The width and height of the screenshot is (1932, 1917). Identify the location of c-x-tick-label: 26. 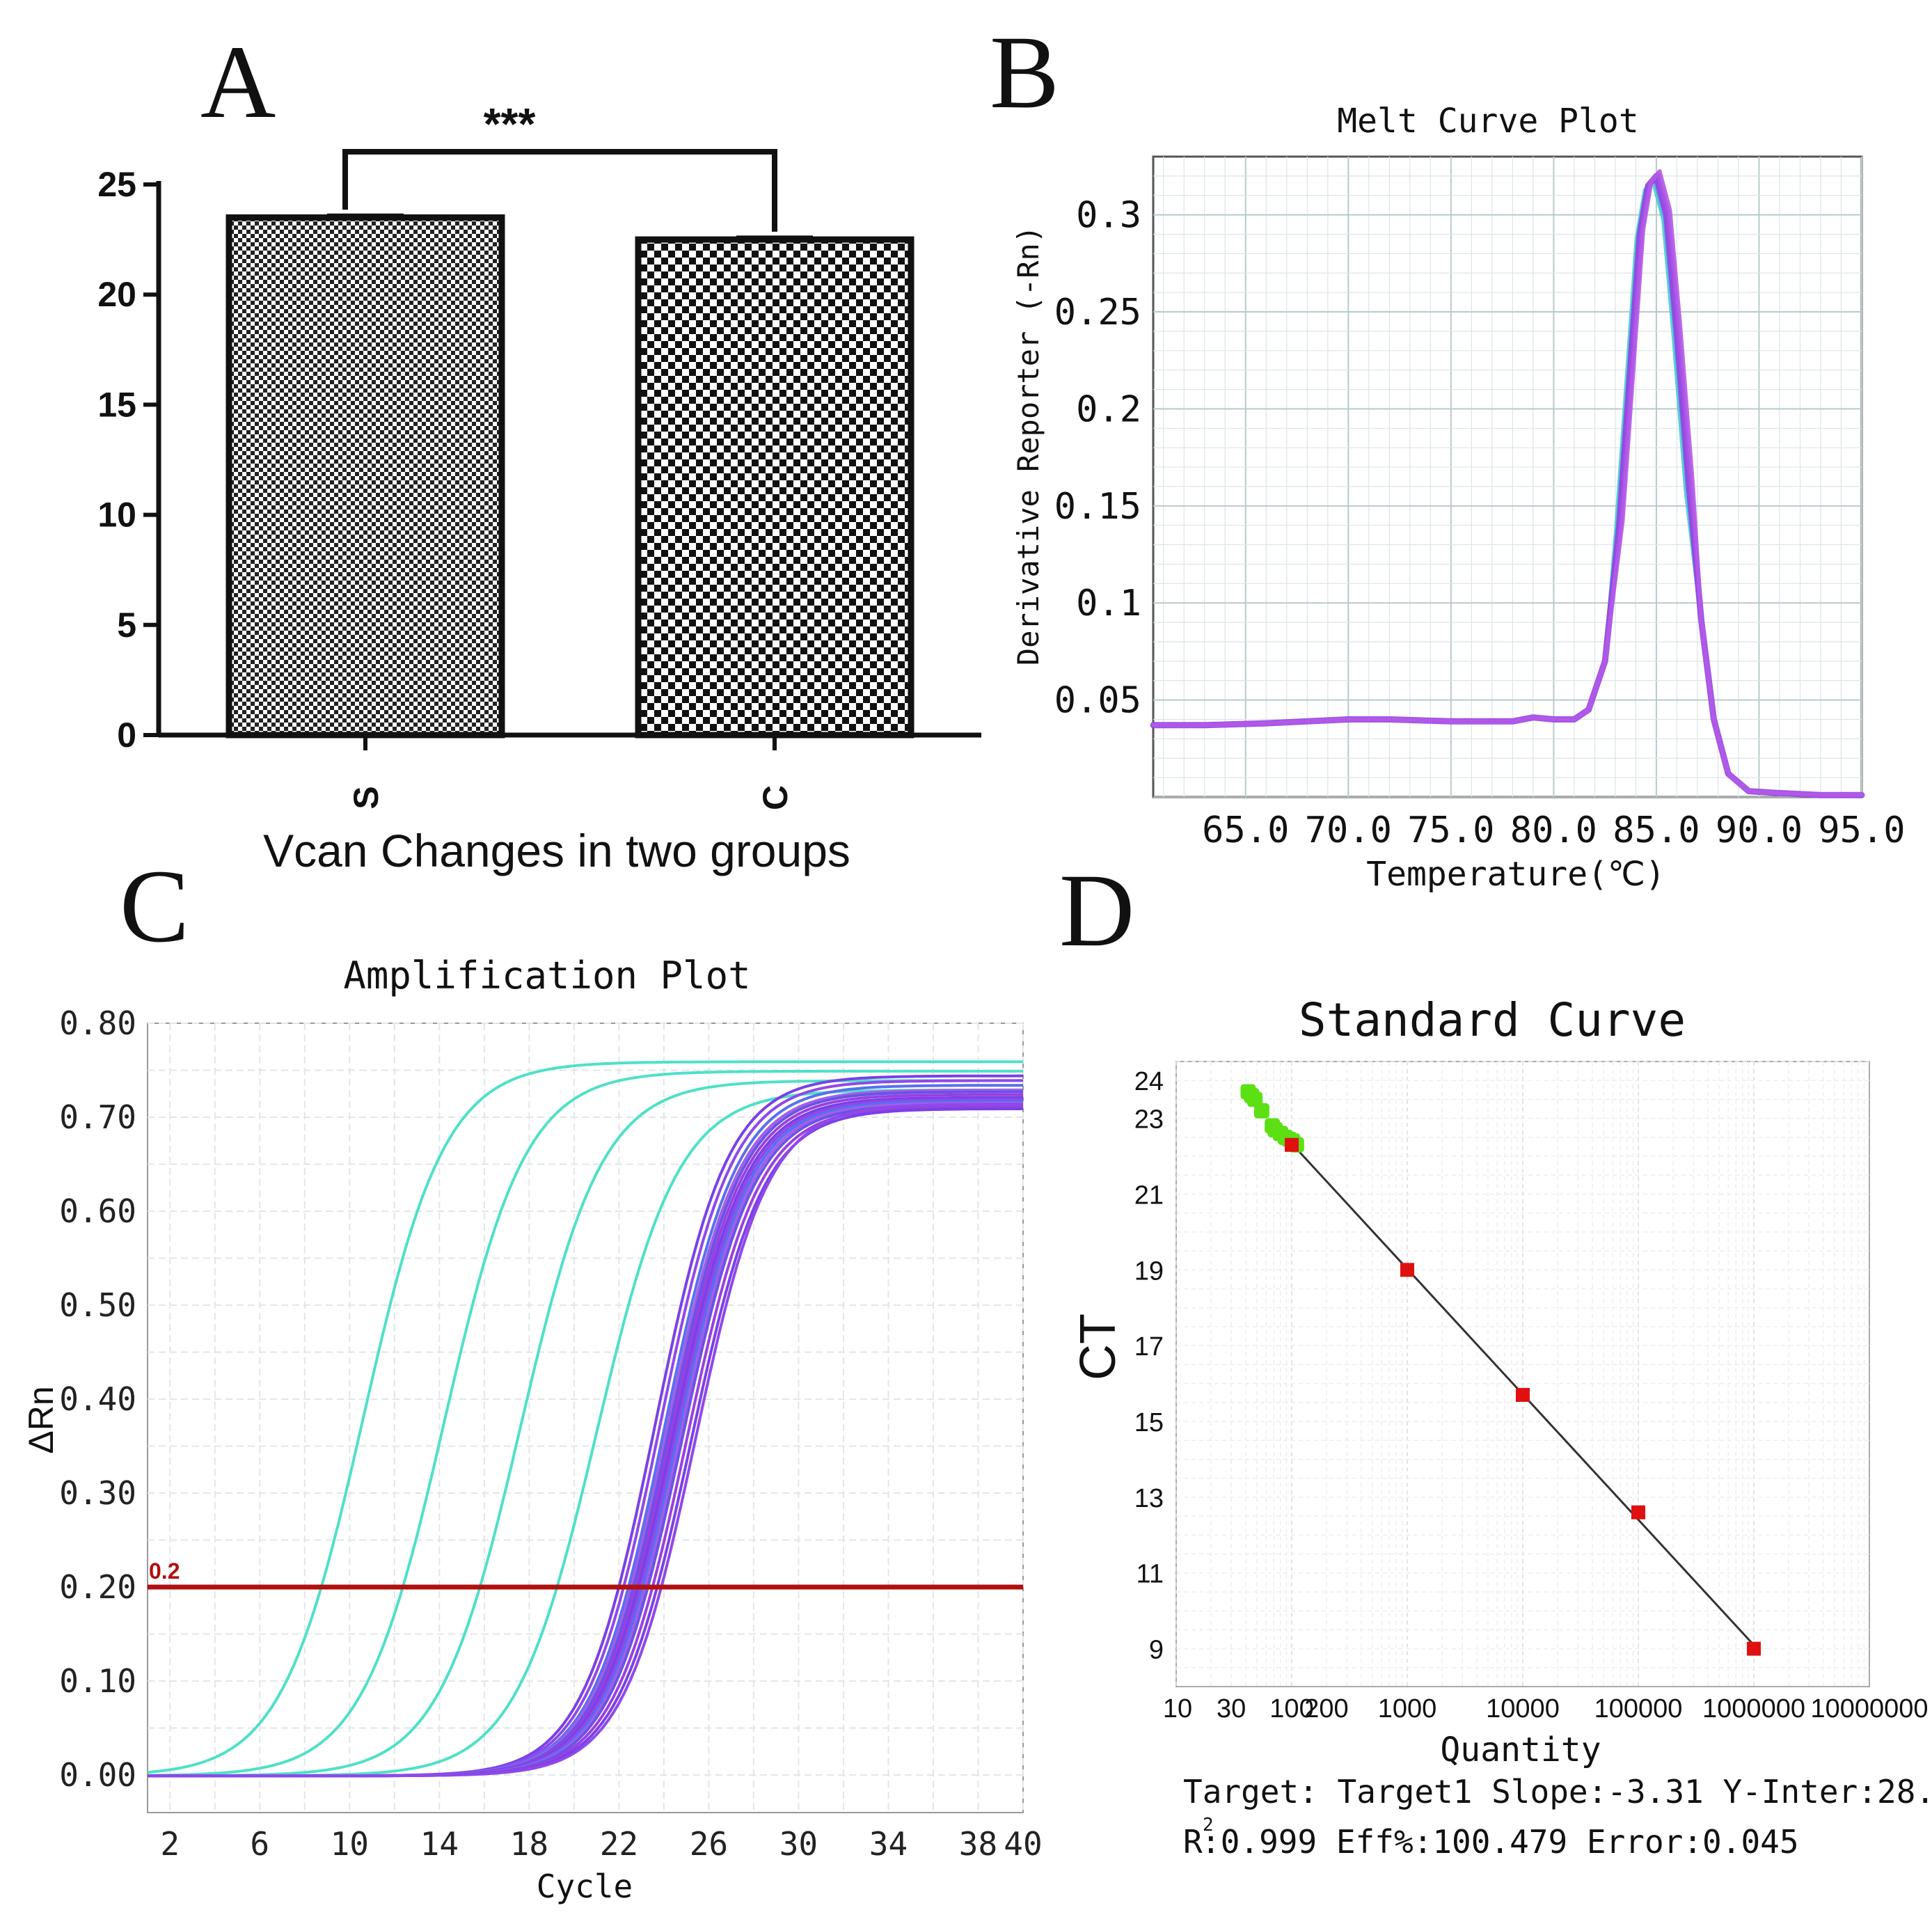
(709, 1844).